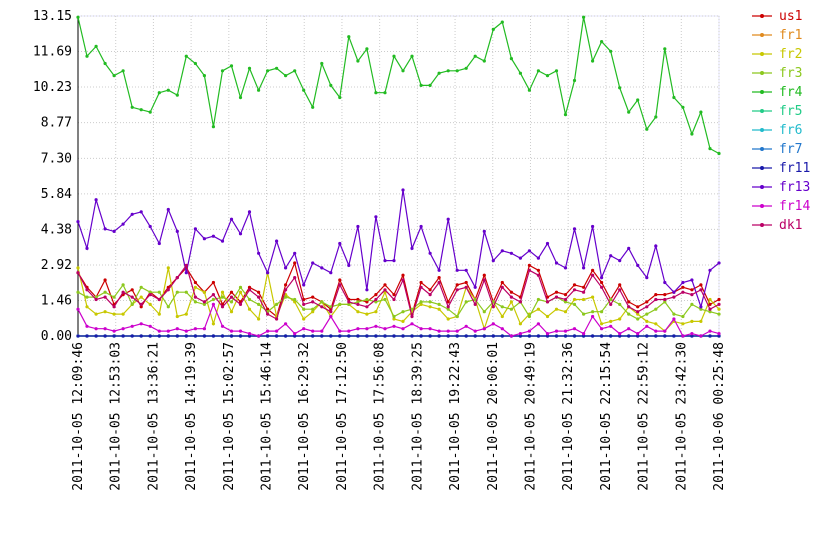  I want to click on x-tick-label: 2011-10-05 12:53:03, so click(116, 416).